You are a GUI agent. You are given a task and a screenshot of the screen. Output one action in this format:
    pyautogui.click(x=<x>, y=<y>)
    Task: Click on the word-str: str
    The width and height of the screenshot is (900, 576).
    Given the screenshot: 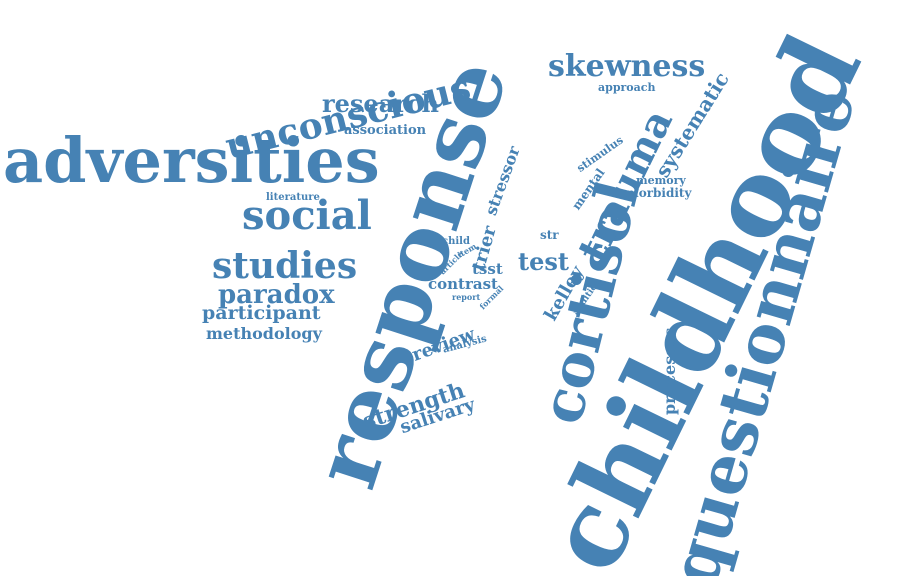 What is the action you would take?
    pyautogui.click(x=549, y=235)
    